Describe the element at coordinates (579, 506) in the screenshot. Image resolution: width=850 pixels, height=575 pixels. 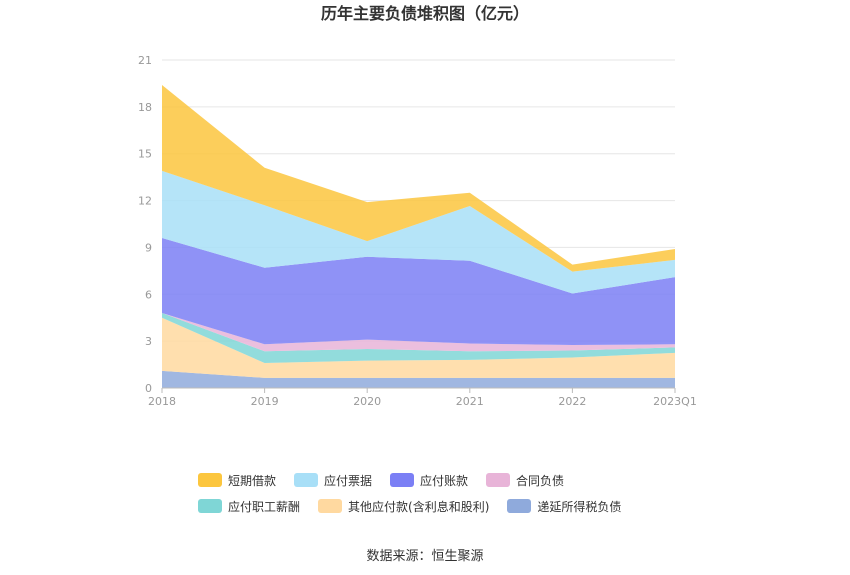
I see `legend-label: 递延所得税负债` at that location.